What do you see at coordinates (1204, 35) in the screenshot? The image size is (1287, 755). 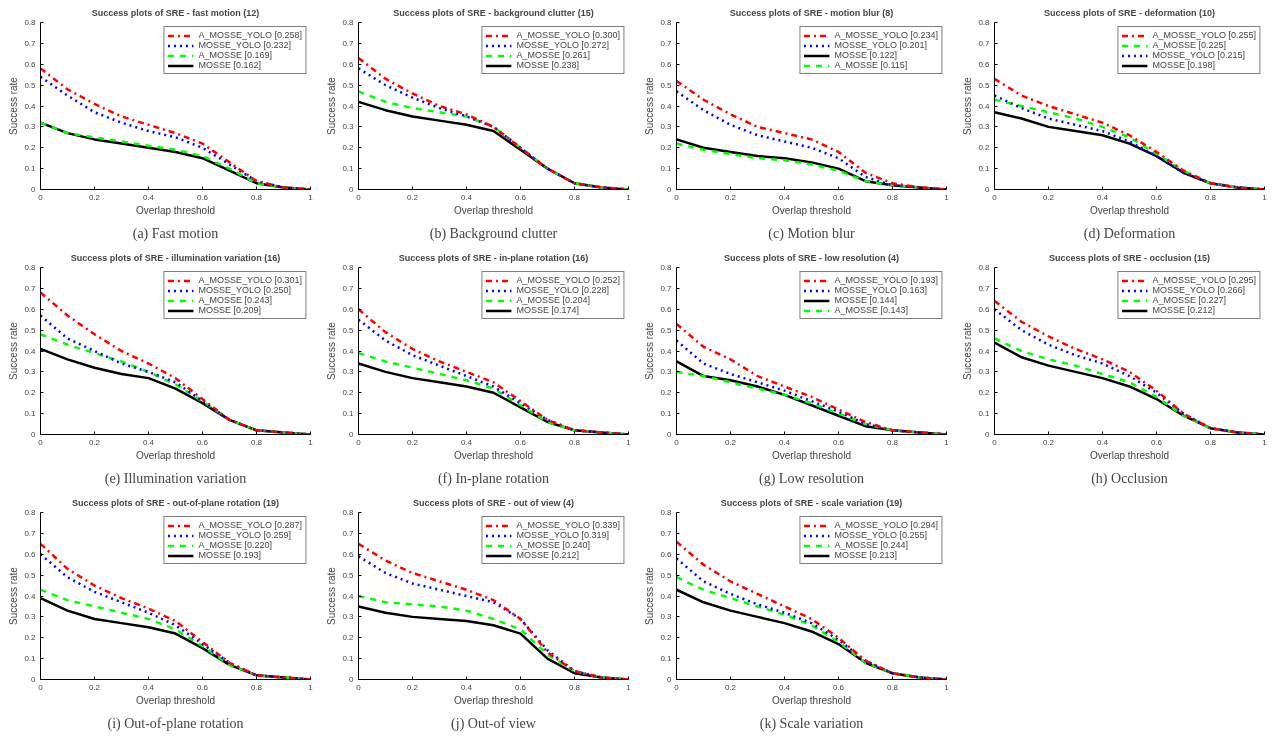 I see `legend-label: A_MOSSE_YOLO [0.255]` at bounding box center [1204, 35].